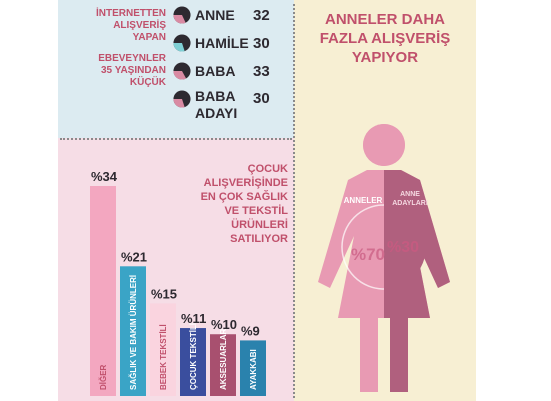 The image size is (551, 401). What do you see at coordinates (139, 25) in the screenshot?
I see `caption-line: ALIŞVERİŞ` at bounding box center [139, 25].